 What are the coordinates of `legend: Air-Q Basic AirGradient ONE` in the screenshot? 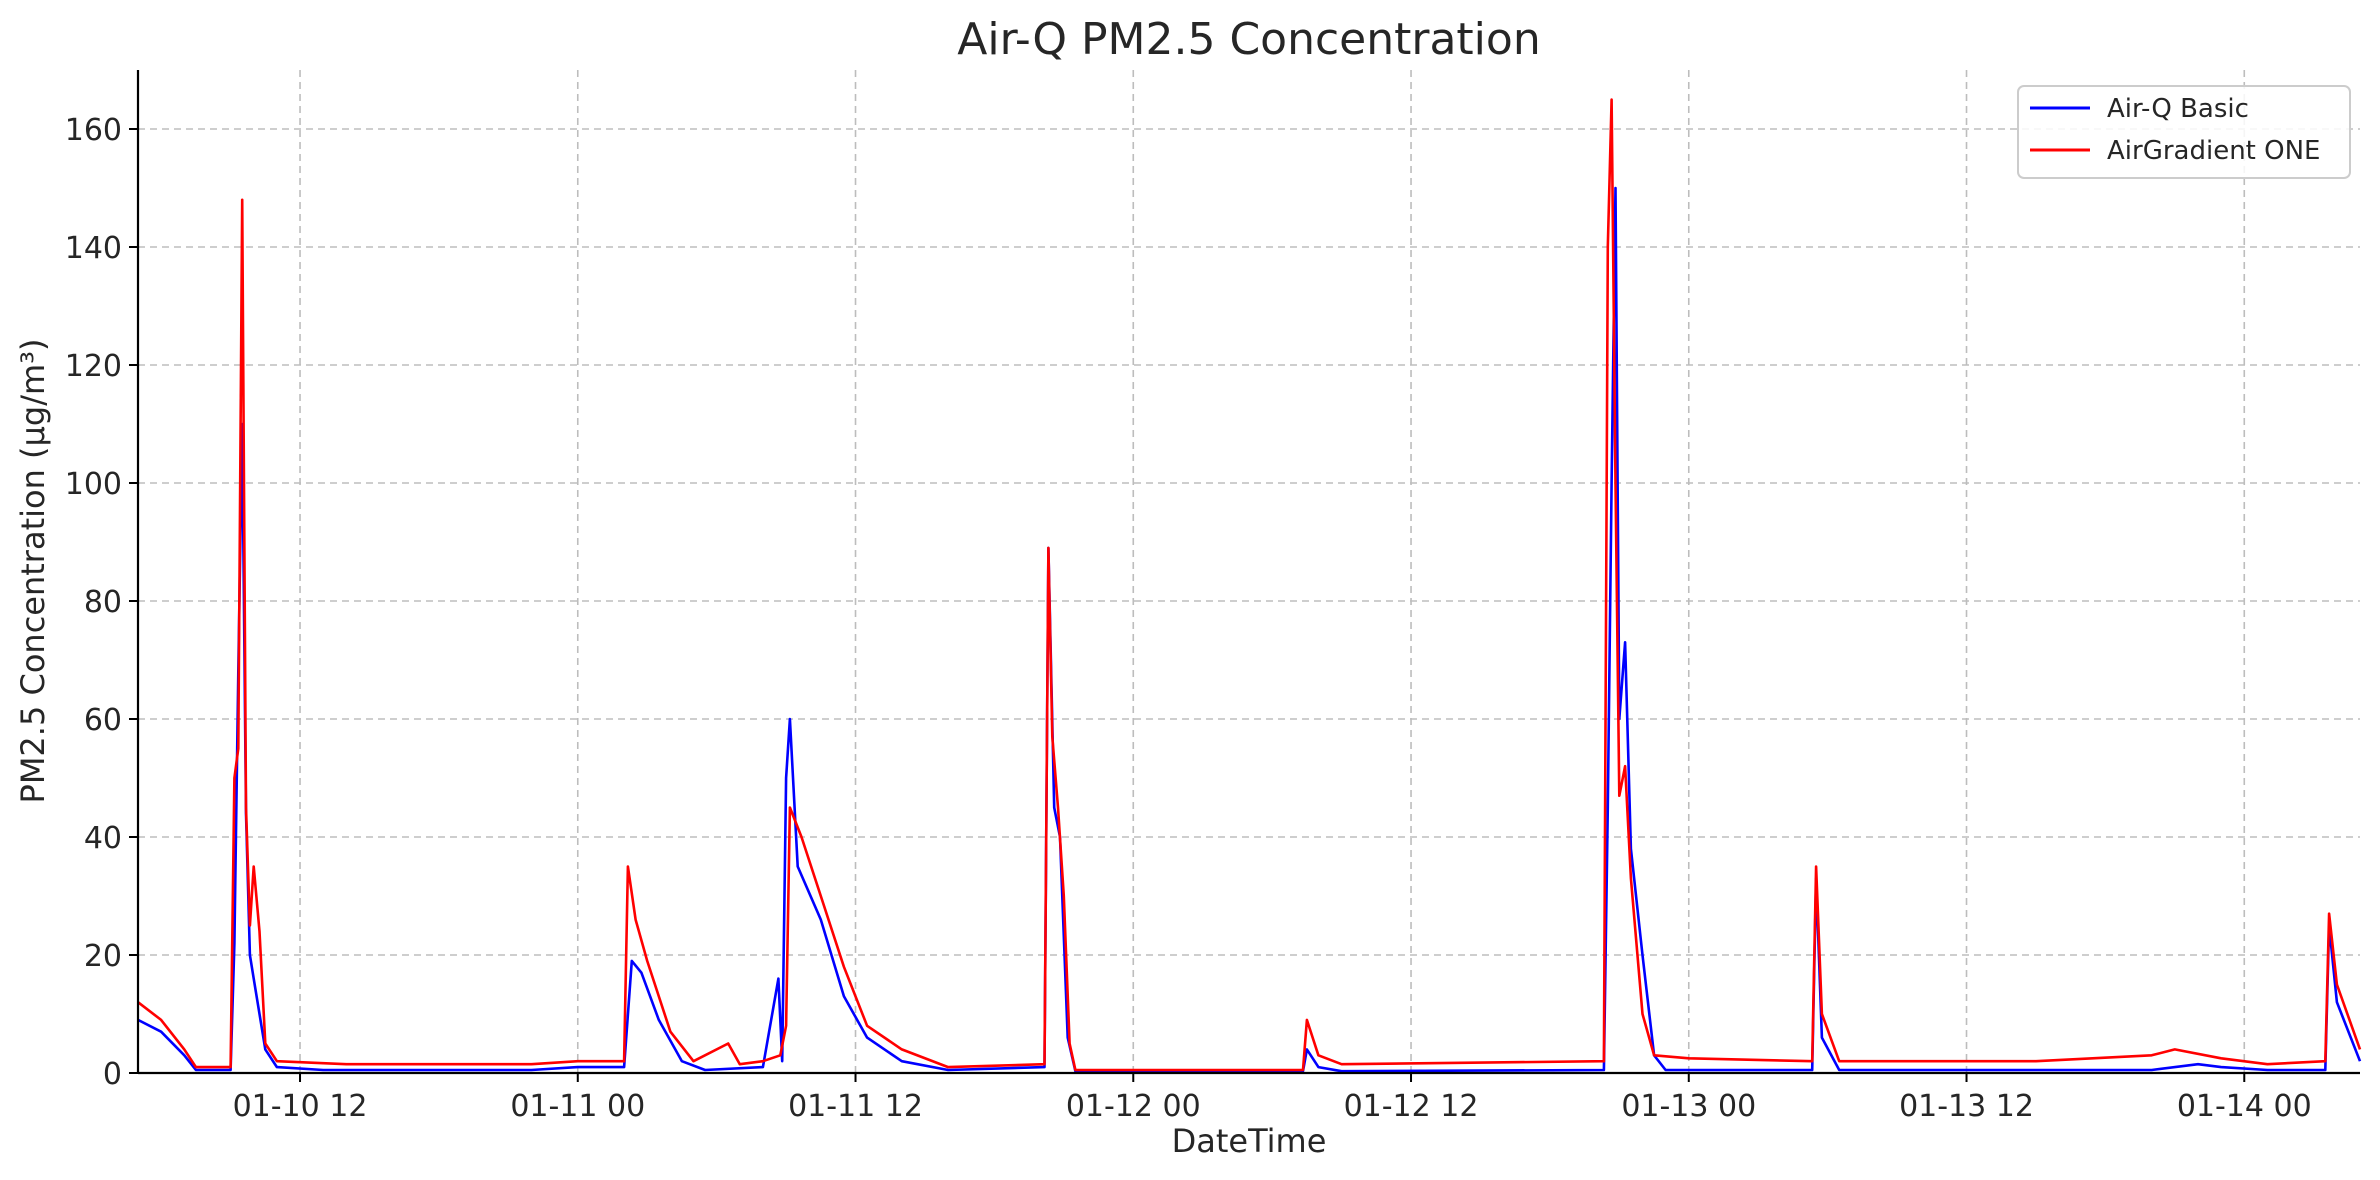 It's located at (2184, 132).